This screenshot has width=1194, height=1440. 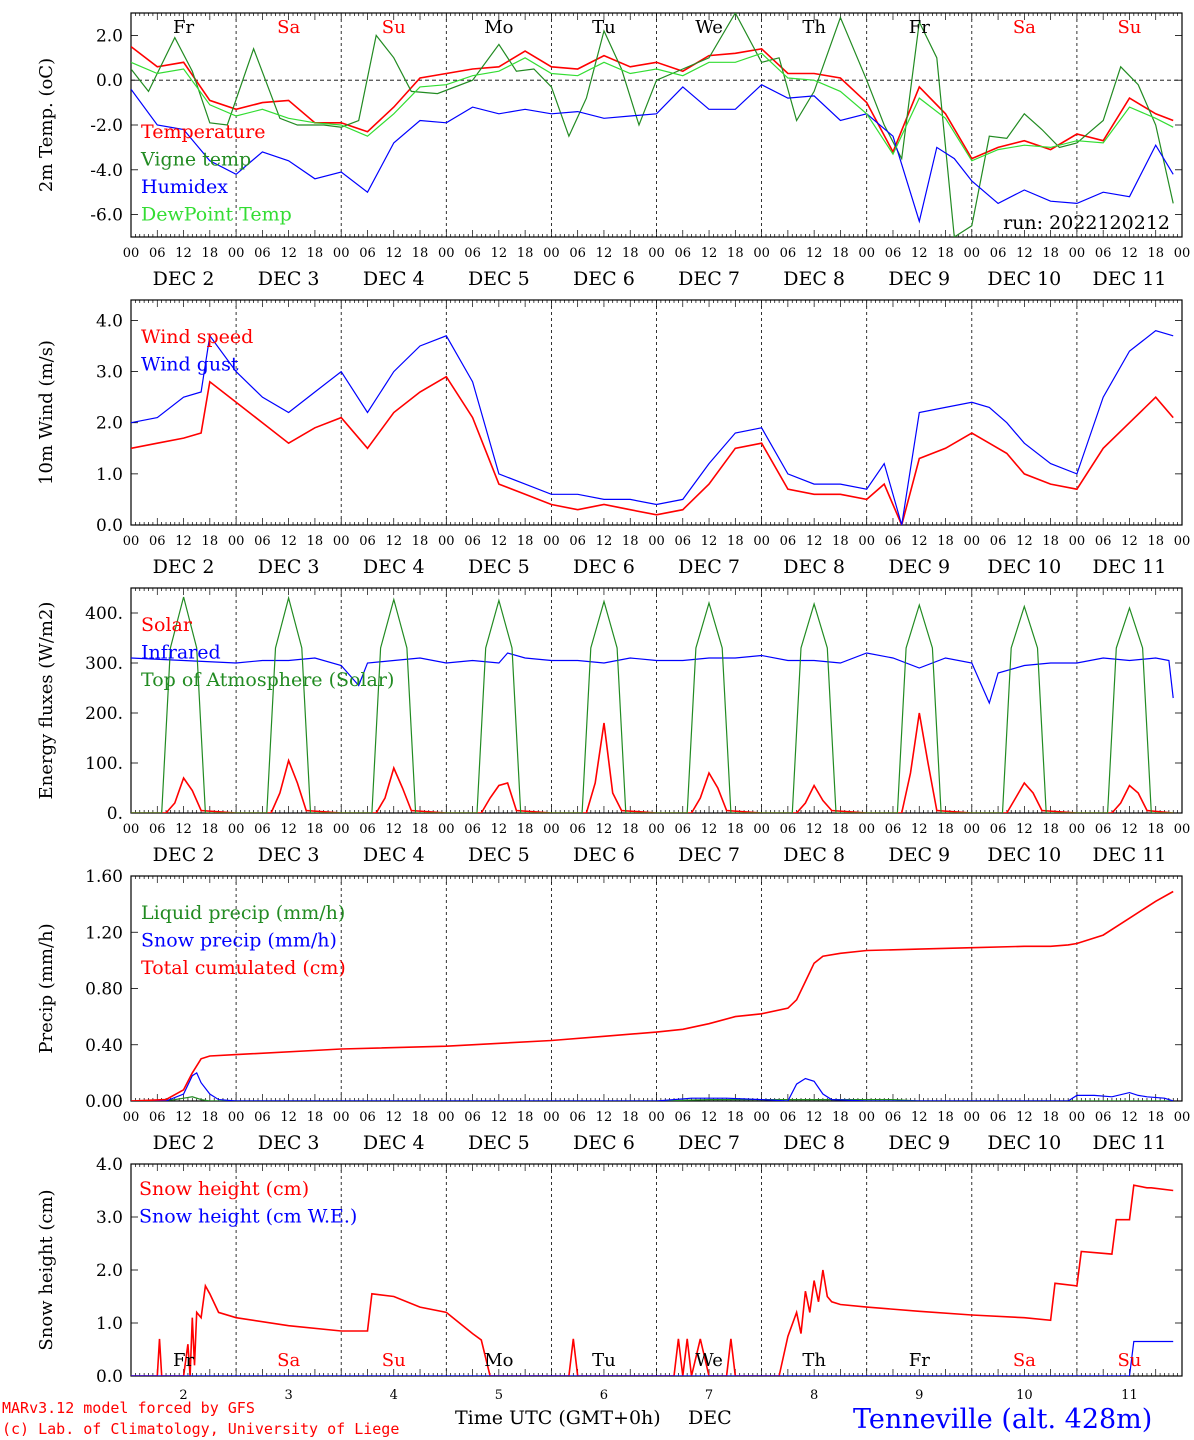 I want to click on station-name: Tenneville (alt. 428m), so click(x=1002, y=1419).